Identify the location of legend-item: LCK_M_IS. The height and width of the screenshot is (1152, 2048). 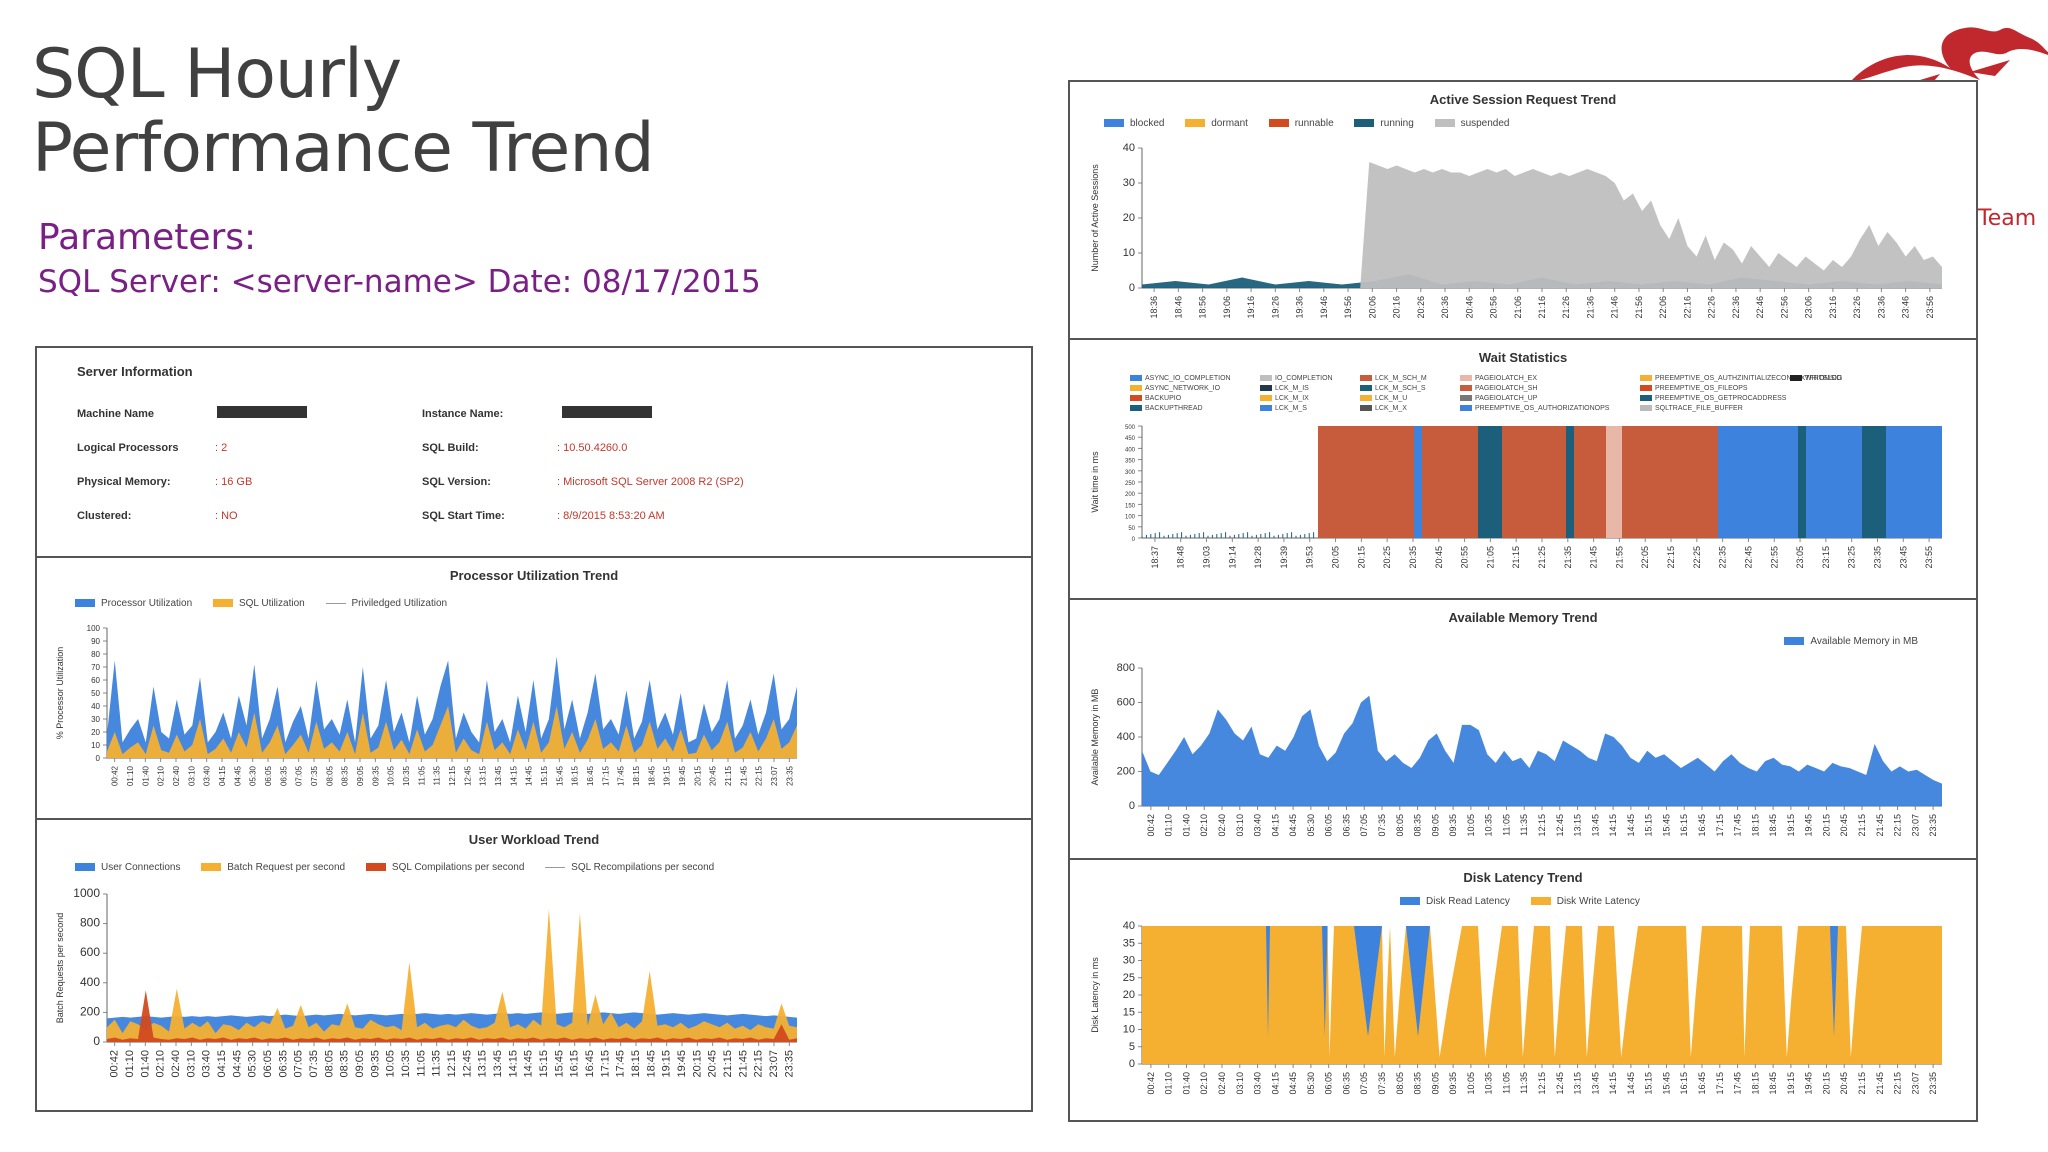
(1284, 388).